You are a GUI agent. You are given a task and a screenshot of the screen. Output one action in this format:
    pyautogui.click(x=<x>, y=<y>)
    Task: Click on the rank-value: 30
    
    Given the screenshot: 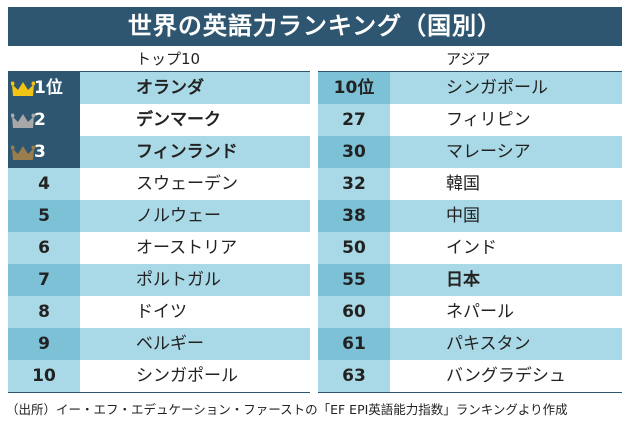 What is the action you would take?
    pyautogui.click(x=354, y=152)
    